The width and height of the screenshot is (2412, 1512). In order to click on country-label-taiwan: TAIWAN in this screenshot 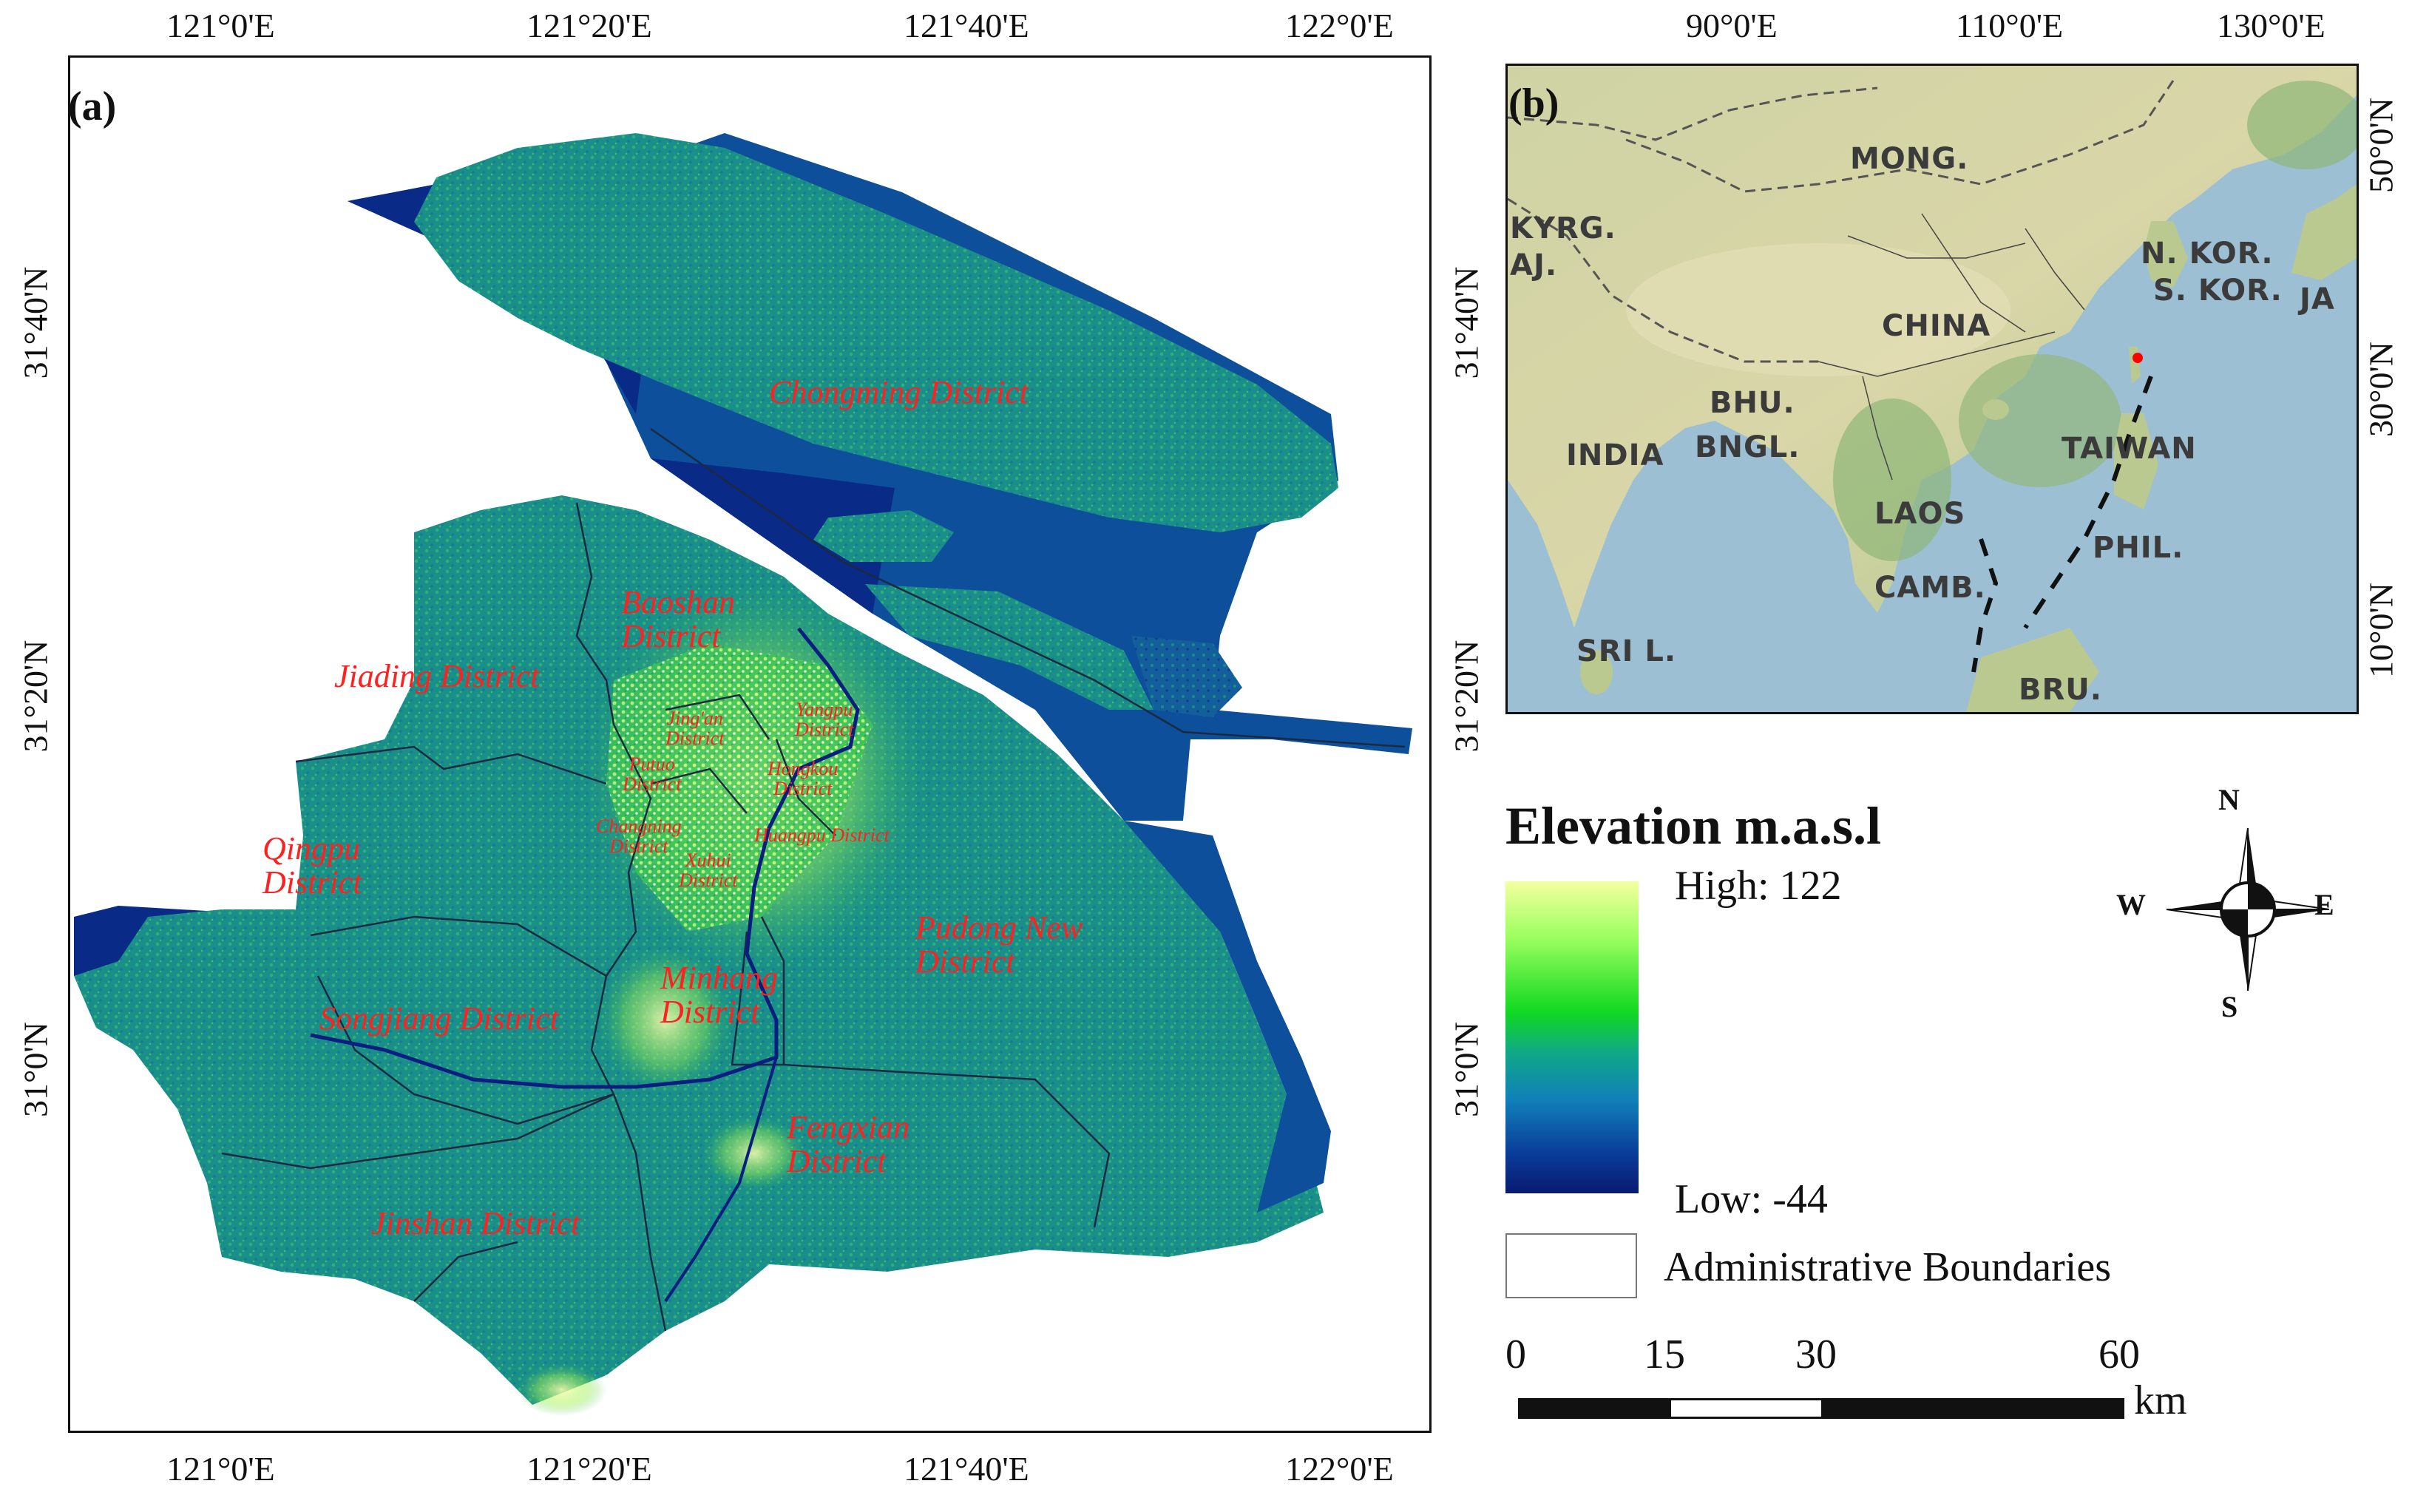, I will do `click(2129, 449)`.